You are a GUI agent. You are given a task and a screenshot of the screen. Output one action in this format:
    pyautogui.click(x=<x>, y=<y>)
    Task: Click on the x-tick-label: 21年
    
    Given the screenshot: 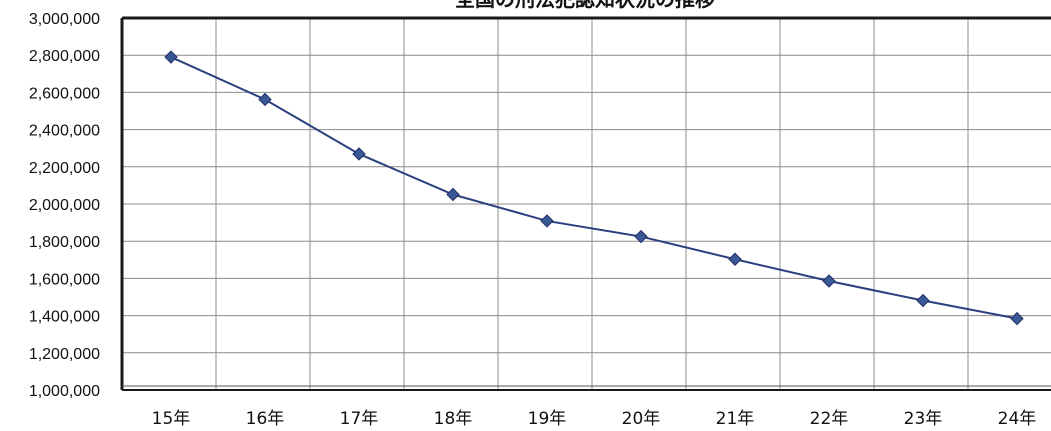 What is the action you would take?
    pyautogui.click(x=735, y=419)
    